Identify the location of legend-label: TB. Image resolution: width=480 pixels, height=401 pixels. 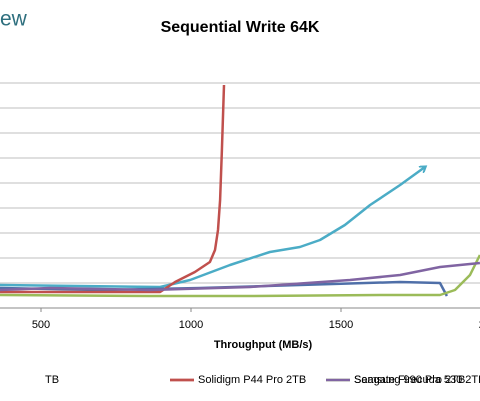
(52, 380).